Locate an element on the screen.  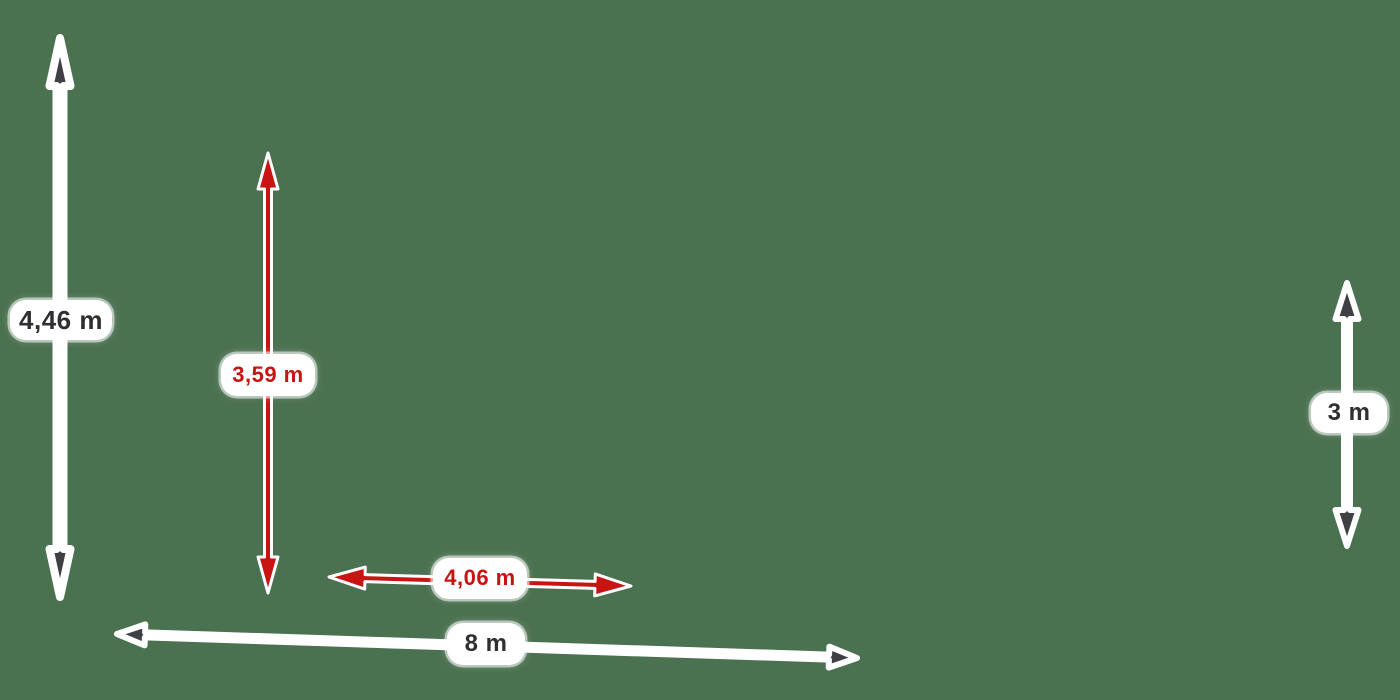
left-height-measurement-label: 4,46 m is located at coordinates (61, 320).